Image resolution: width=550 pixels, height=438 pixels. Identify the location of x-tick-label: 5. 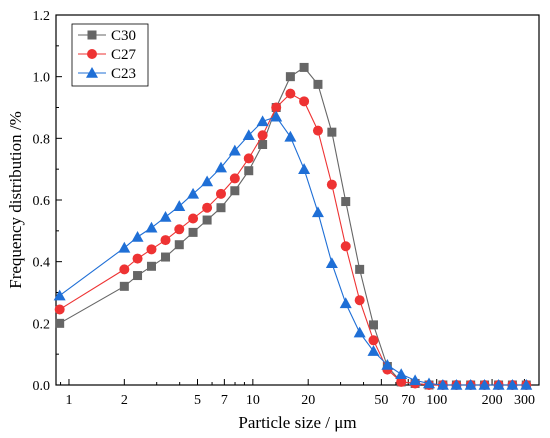
(197, 400).